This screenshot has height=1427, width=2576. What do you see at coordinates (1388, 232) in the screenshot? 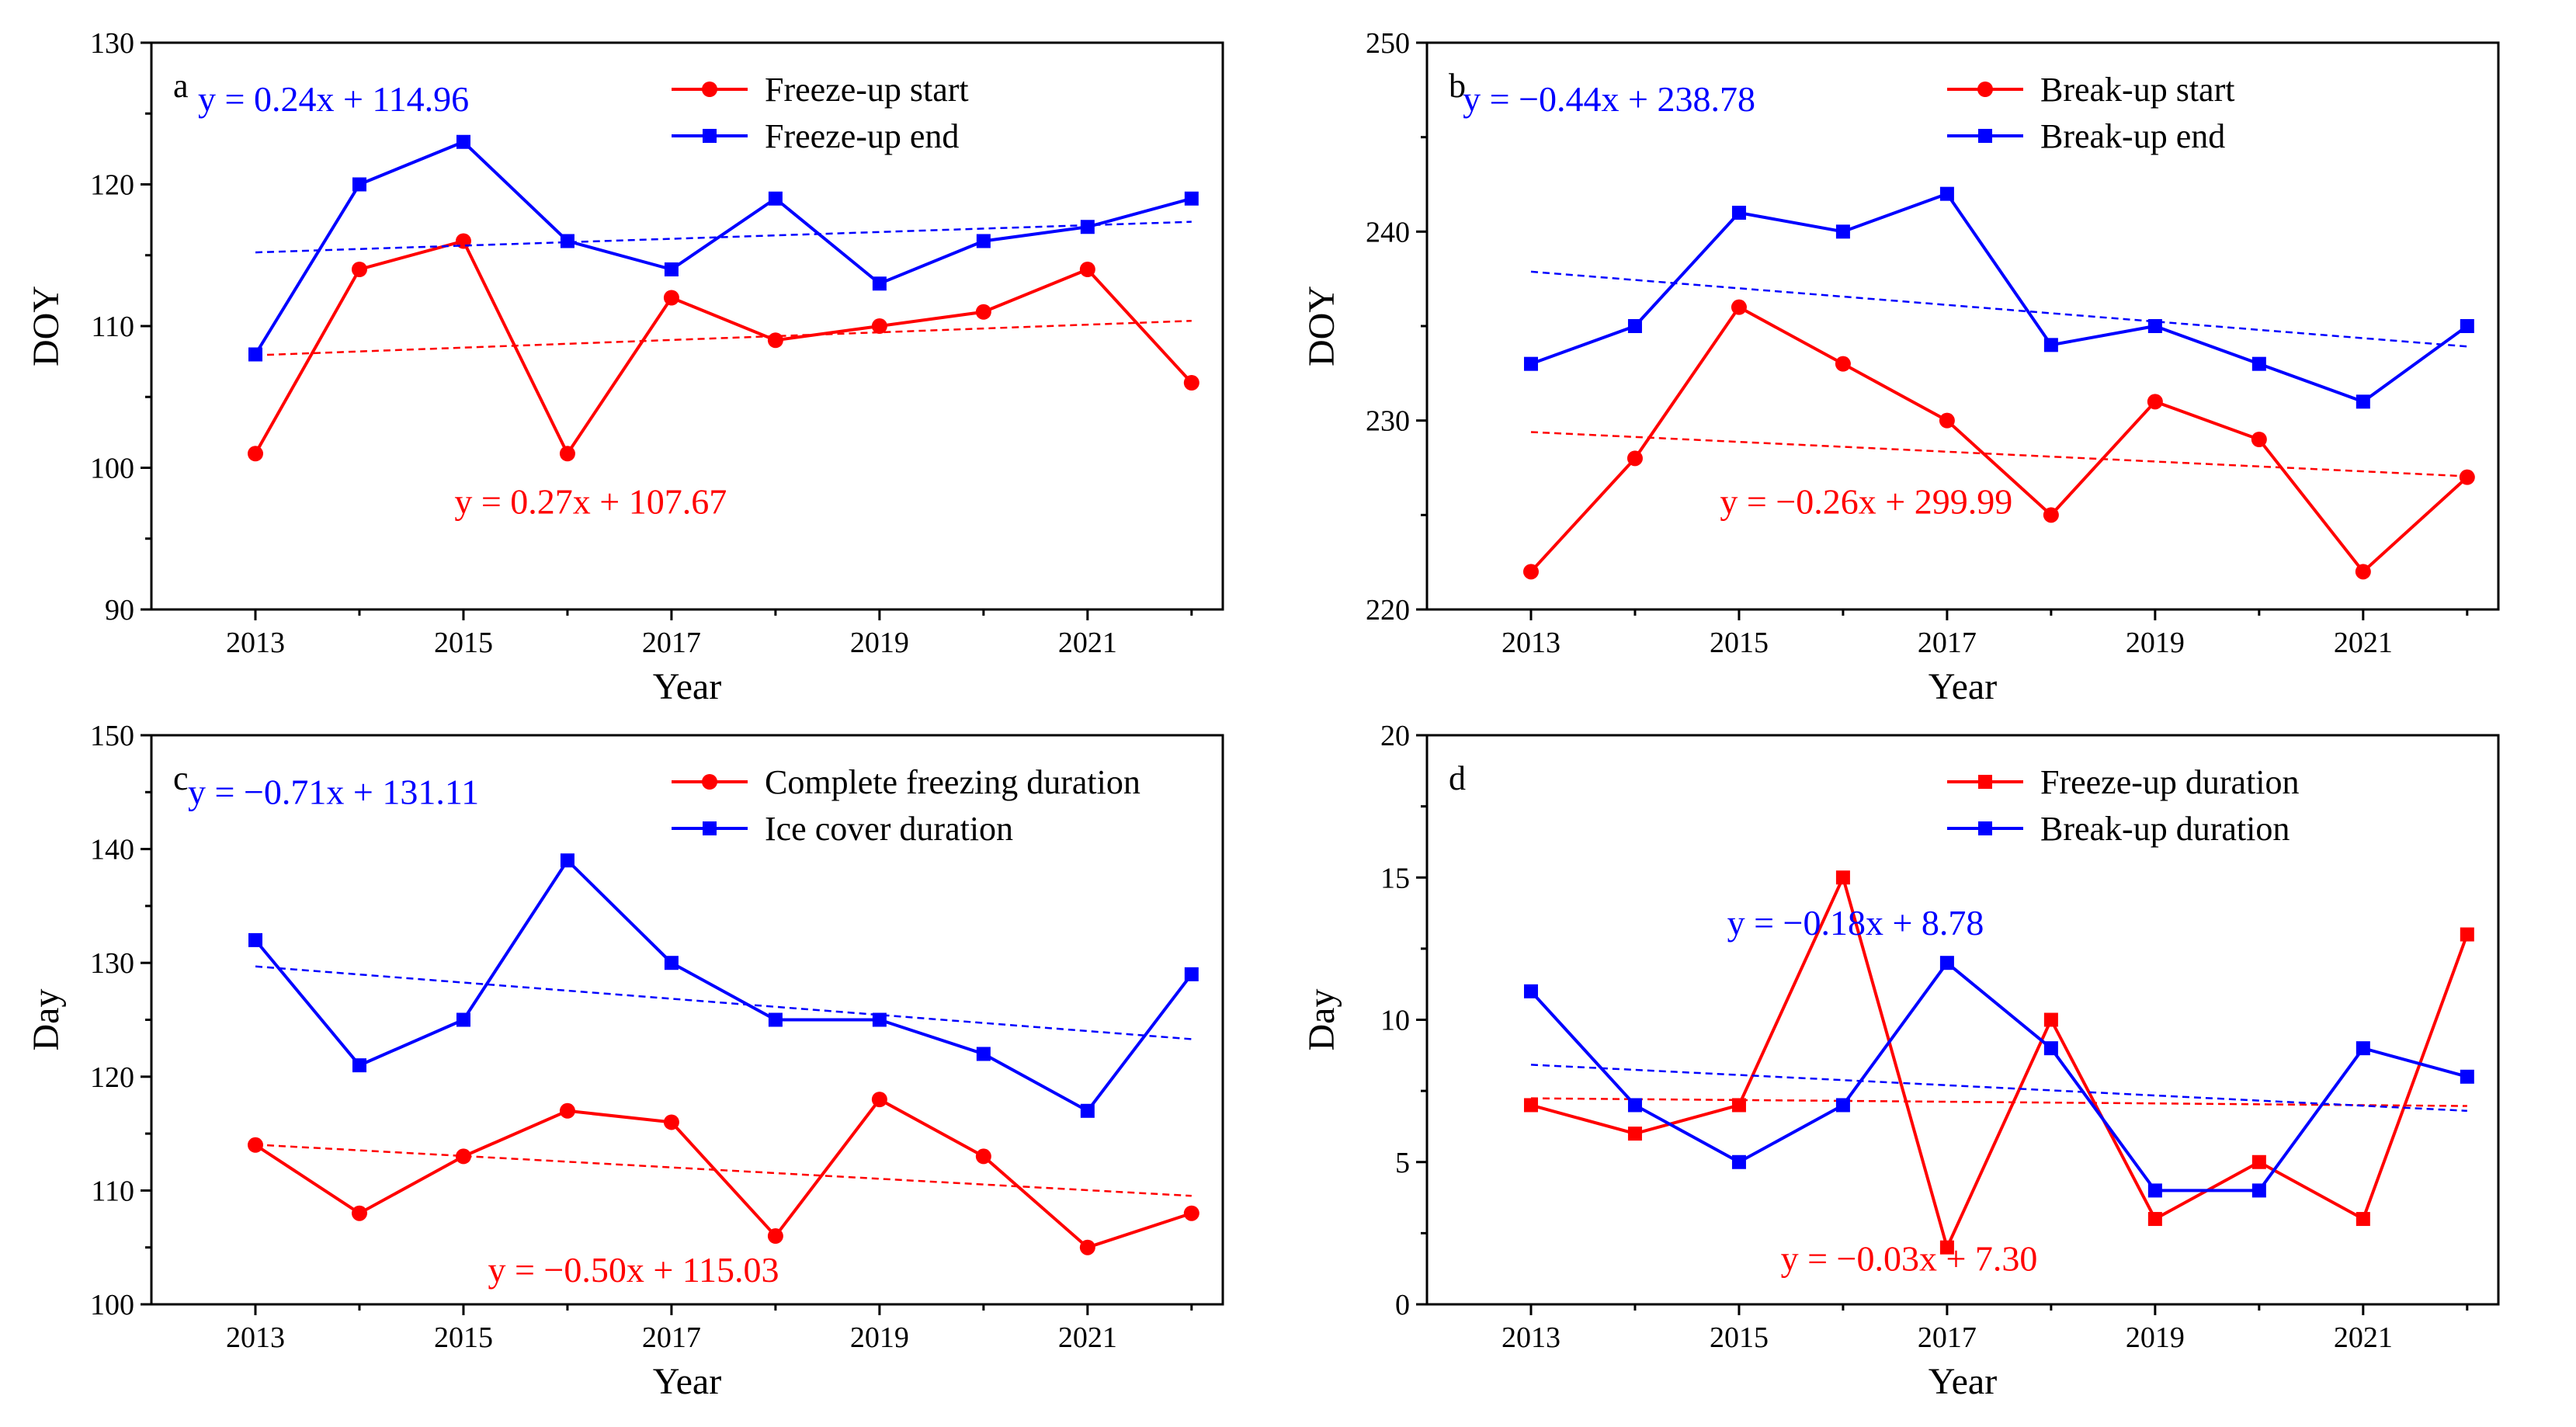
I see `y-tick-label: 240` at bounding box center [1388, 232].